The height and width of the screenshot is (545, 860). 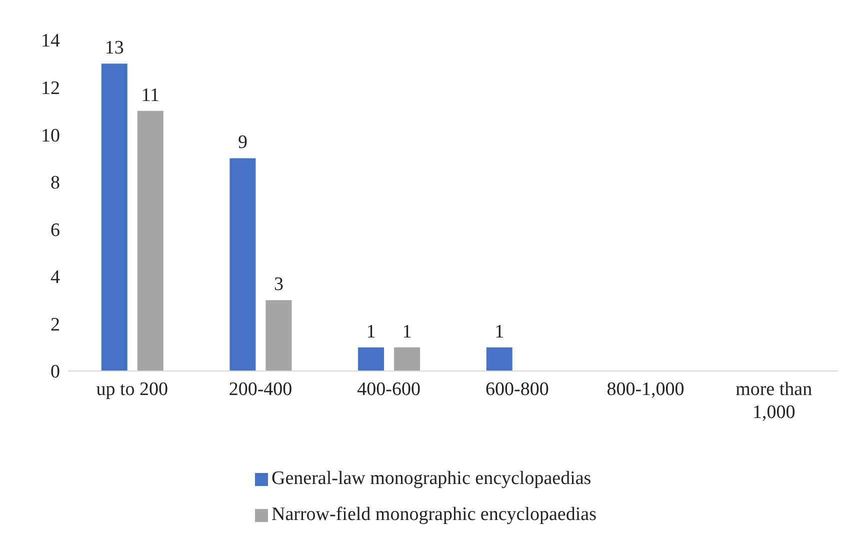 I want to click on data-label: 9, so click(x=243, y=143).